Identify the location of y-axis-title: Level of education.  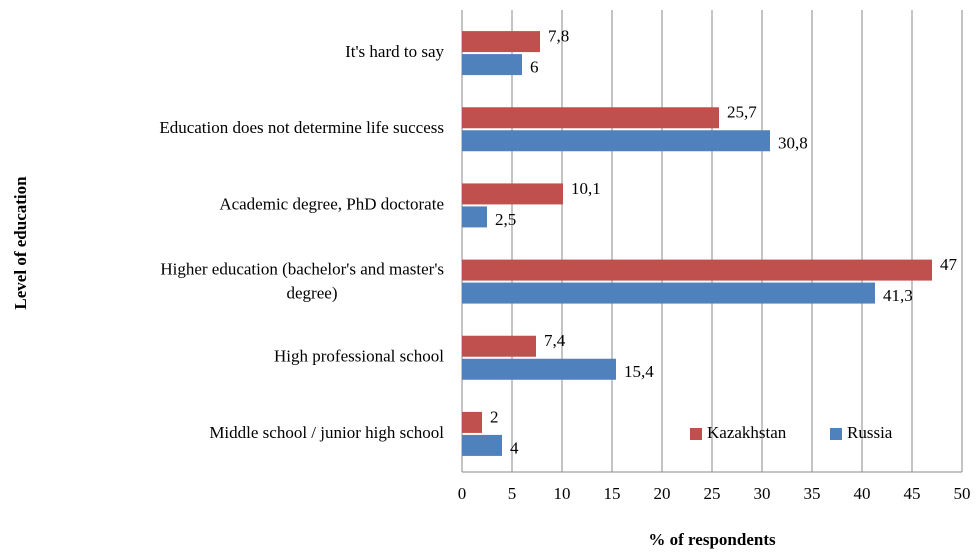
(20, 243).